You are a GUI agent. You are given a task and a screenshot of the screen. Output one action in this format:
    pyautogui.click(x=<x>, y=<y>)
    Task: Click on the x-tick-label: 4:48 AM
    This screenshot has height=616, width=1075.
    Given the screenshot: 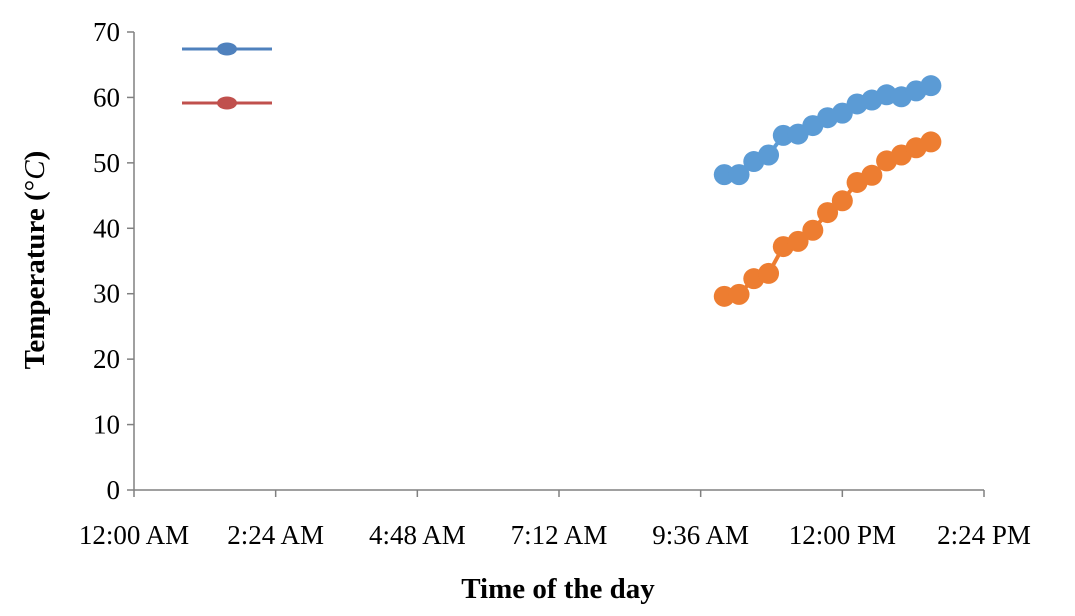 What is the action you would take?
    pyautogui.click(x=417, y=535)
    